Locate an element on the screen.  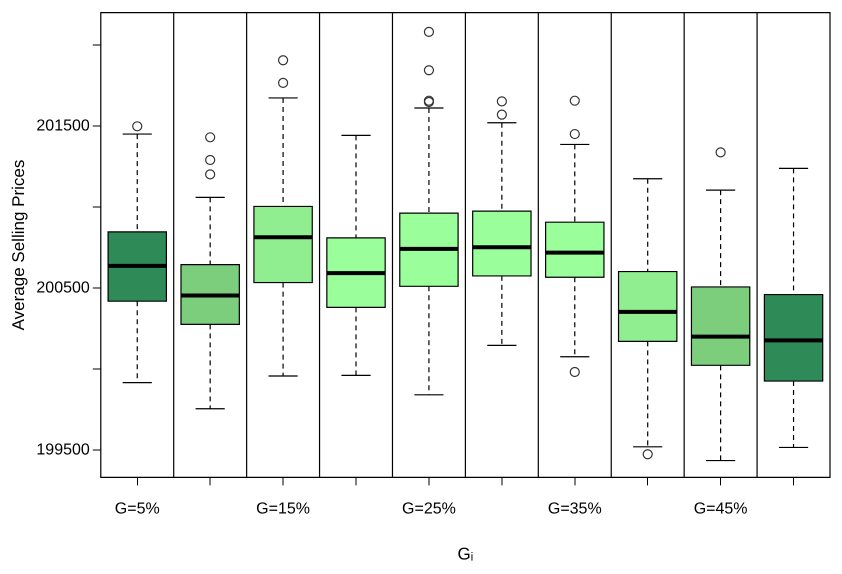
y-tick-label: 200500 is located at coordinates (63, 287).